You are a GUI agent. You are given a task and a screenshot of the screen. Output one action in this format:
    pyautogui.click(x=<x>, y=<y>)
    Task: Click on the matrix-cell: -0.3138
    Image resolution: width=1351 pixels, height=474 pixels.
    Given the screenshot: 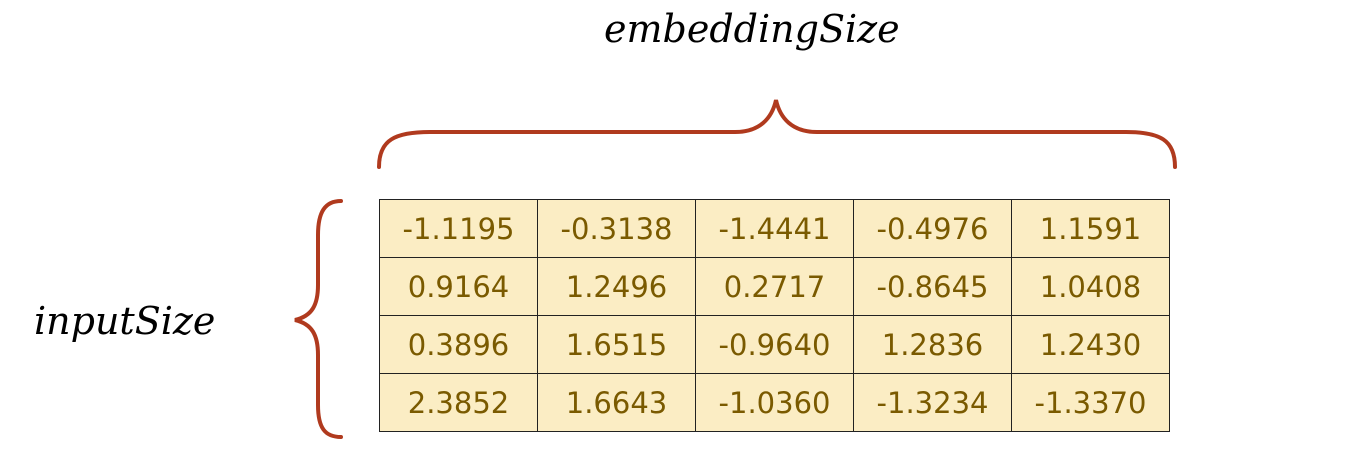 What is the action you would take?
    pyautogui.click(x=616, y=228)
    